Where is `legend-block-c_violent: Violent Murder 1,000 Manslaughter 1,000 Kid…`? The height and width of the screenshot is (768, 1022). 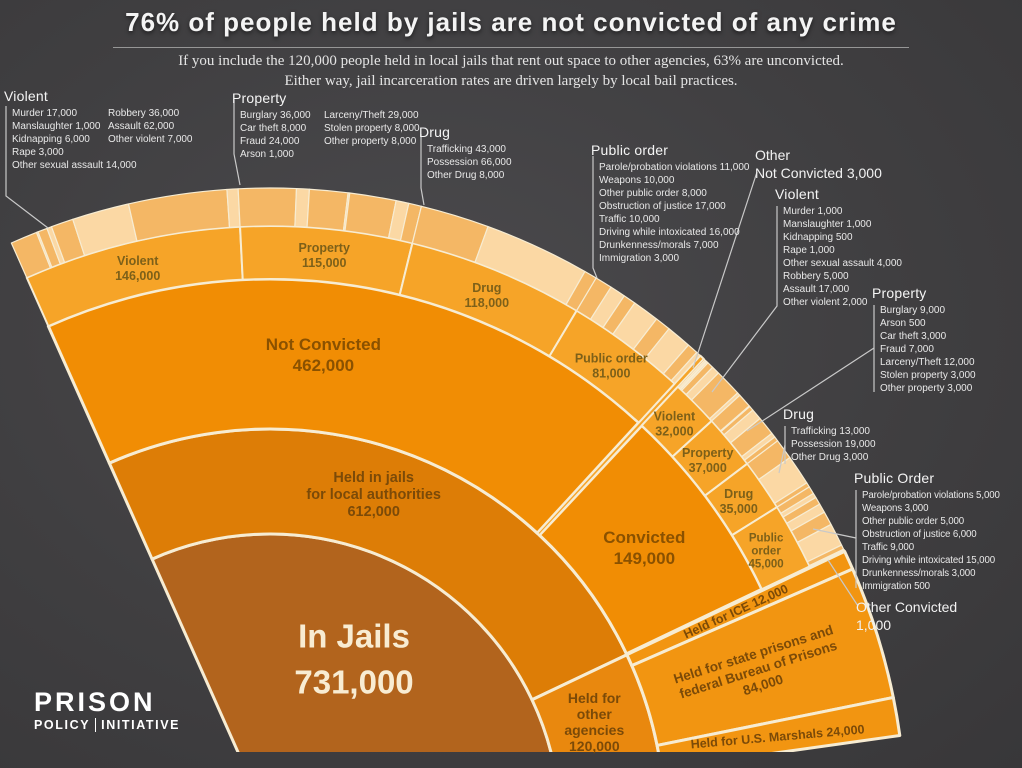
legend-block-c_violent: Violent Murder 1,000 Manslaughter 1,000 Kid… is located at coordinates (838, 247).